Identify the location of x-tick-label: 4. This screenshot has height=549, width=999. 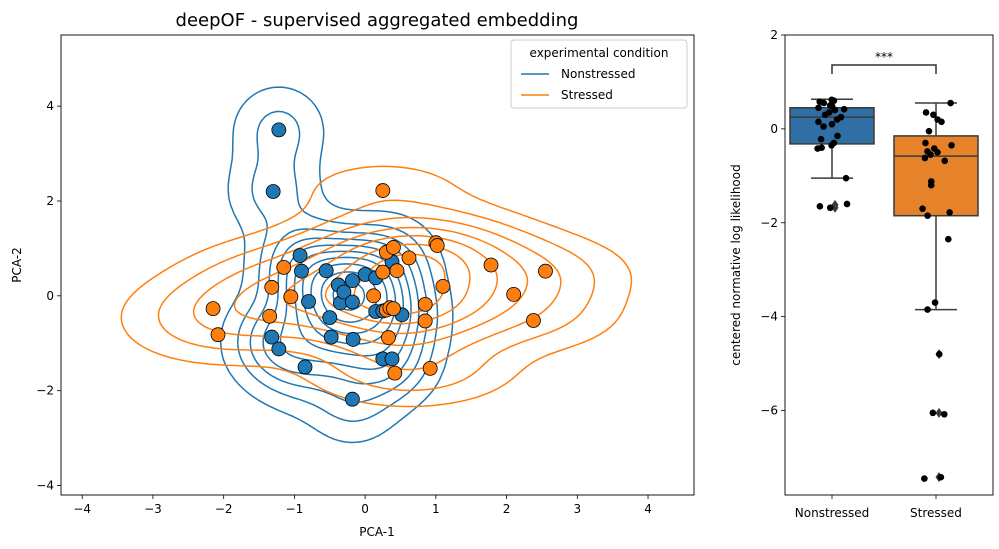
(648, 509).